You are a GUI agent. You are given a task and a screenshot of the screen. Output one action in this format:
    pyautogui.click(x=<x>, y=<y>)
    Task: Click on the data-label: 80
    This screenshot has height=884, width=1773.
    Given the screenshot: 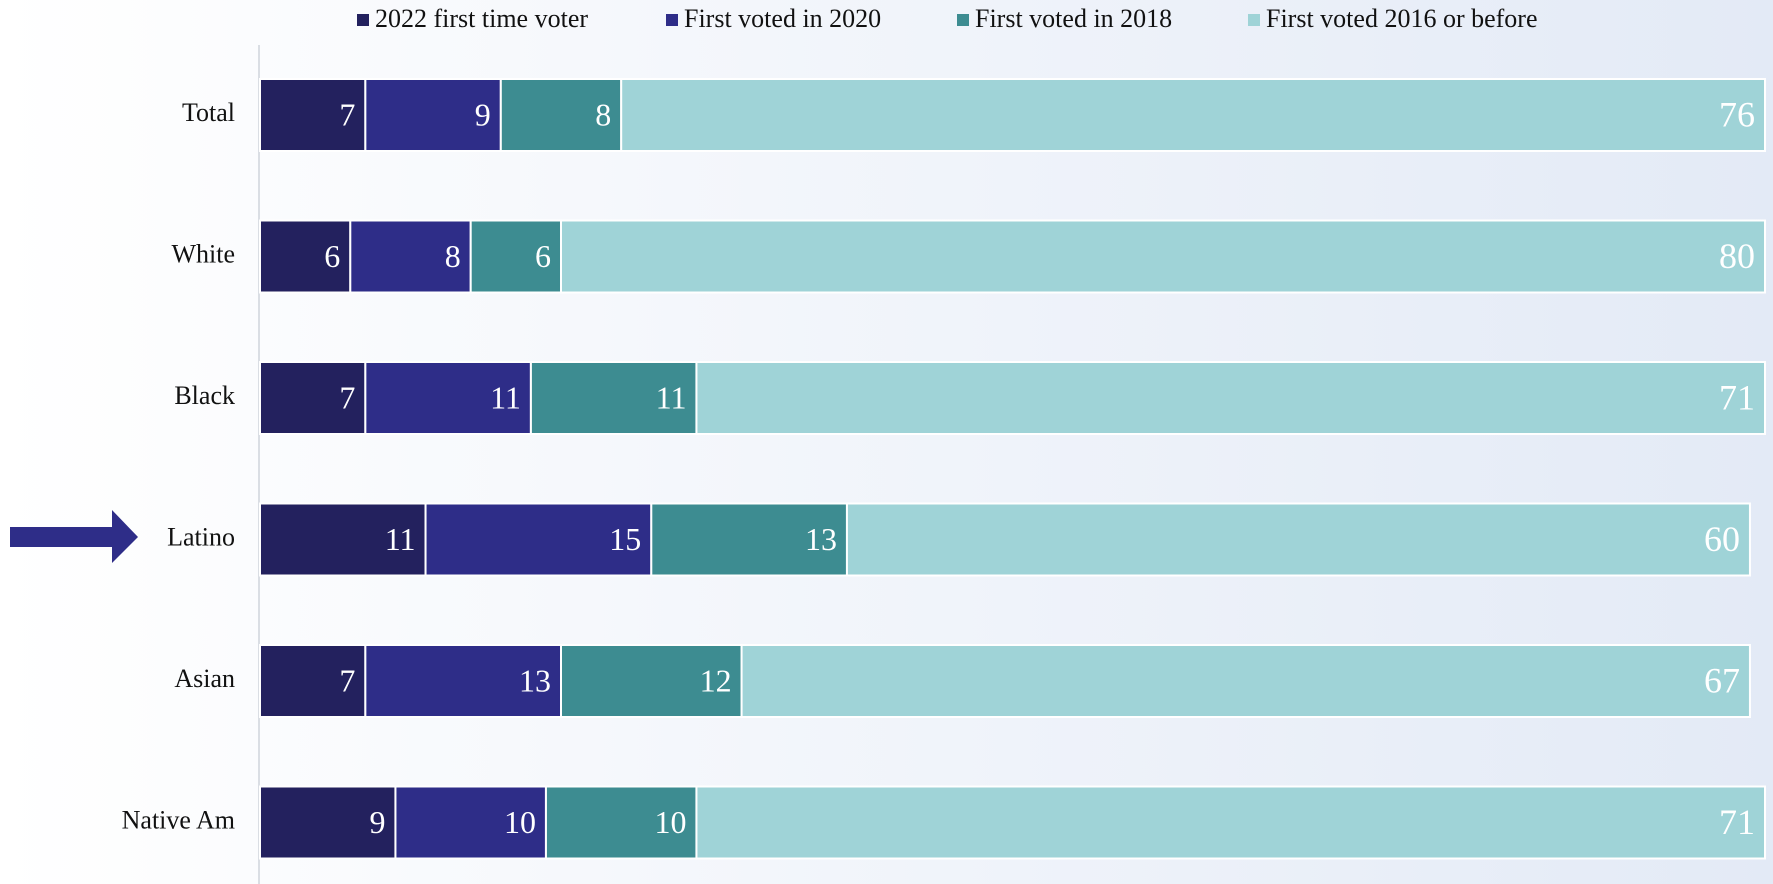 What is the action you would take?
    pyautogui.click(x=1737, y=256)
    